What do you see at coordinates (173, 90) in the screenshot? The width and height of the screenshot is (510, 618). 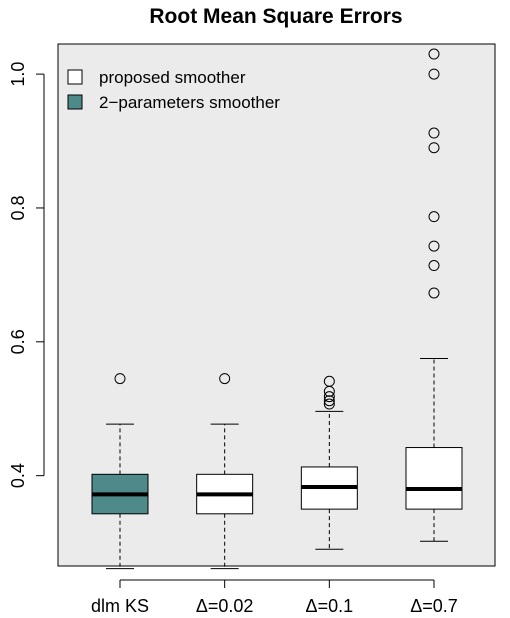 I see `legend: proposed smoother 2−parameters smoother` at bounding box center [173, 90].